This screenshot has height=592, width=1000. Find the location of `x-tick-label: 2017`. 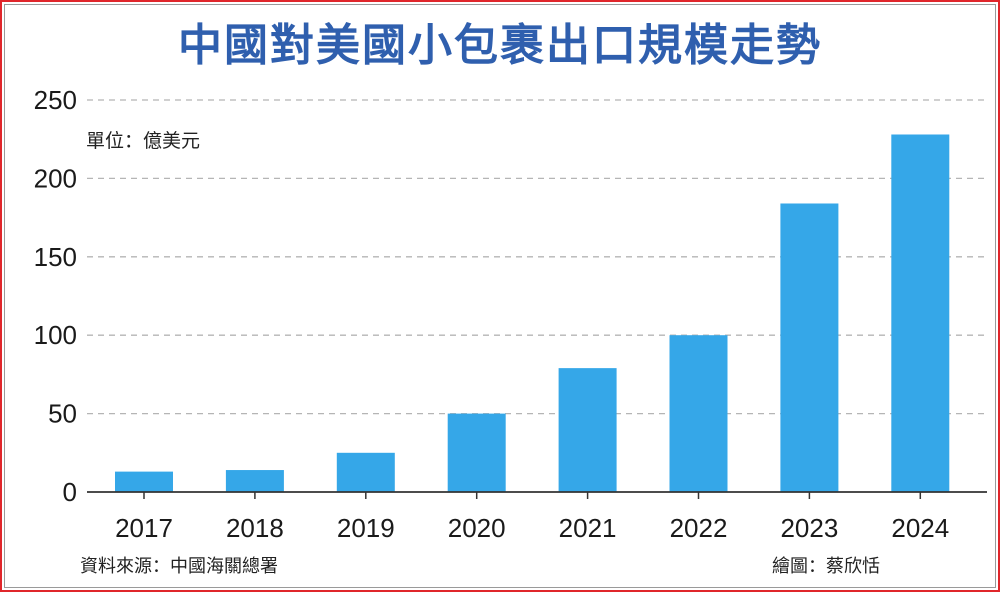

x-tick-label: 2017 is located at coordinates (144, 528).